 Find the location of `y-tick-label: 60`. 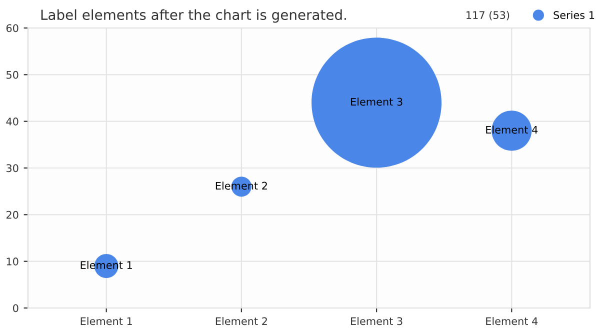

y-tick-label: 60 is located at coordinates (12, 28).